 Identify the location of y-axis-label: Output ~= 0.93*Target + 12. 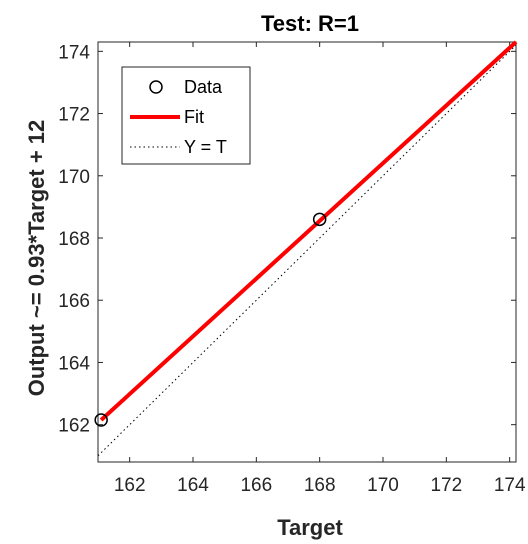
(36, 258).